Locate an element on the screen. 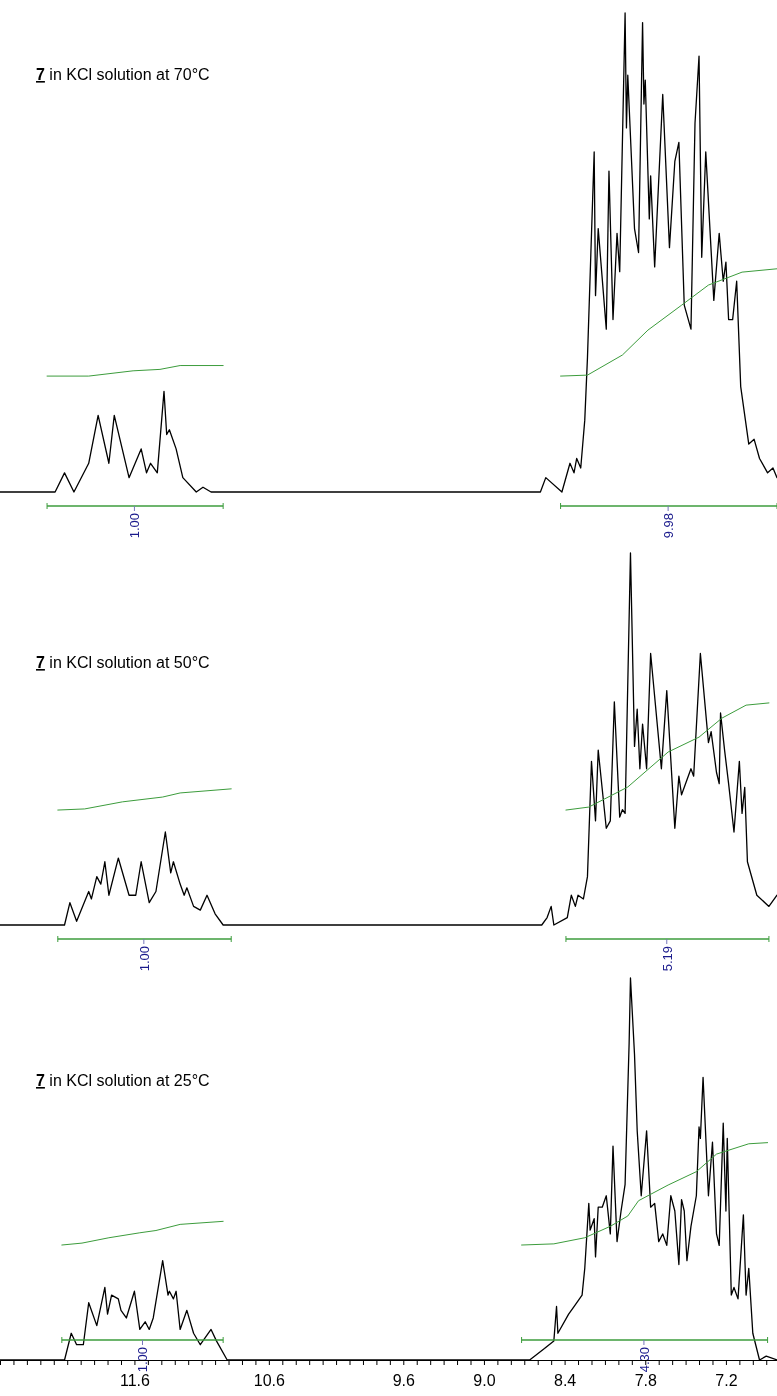  x-tick-label: 7.8 is located at coordinates (645, 1380).